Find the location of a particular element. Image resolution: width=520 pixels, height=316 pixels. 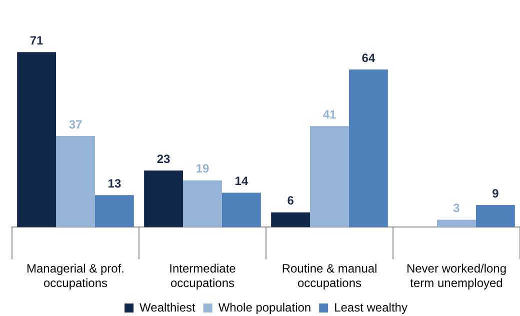

data-label: 64 is located at coordinates (369, 57).